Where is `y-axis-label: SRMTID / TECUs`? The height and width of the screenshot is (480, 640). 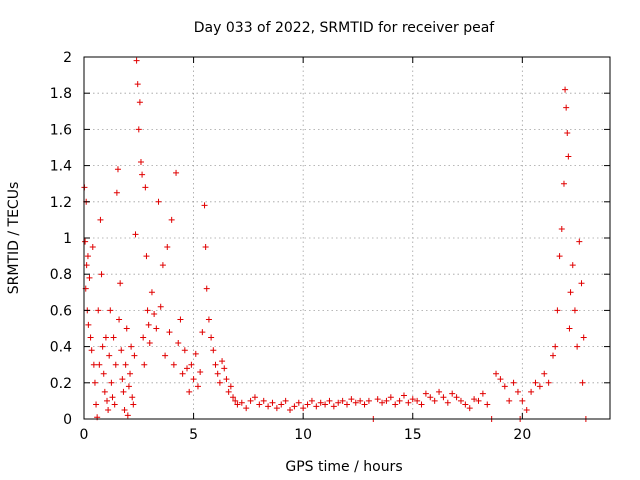
y-axis-label: SRMTID / TECUs is located at coordinates (14, 238).